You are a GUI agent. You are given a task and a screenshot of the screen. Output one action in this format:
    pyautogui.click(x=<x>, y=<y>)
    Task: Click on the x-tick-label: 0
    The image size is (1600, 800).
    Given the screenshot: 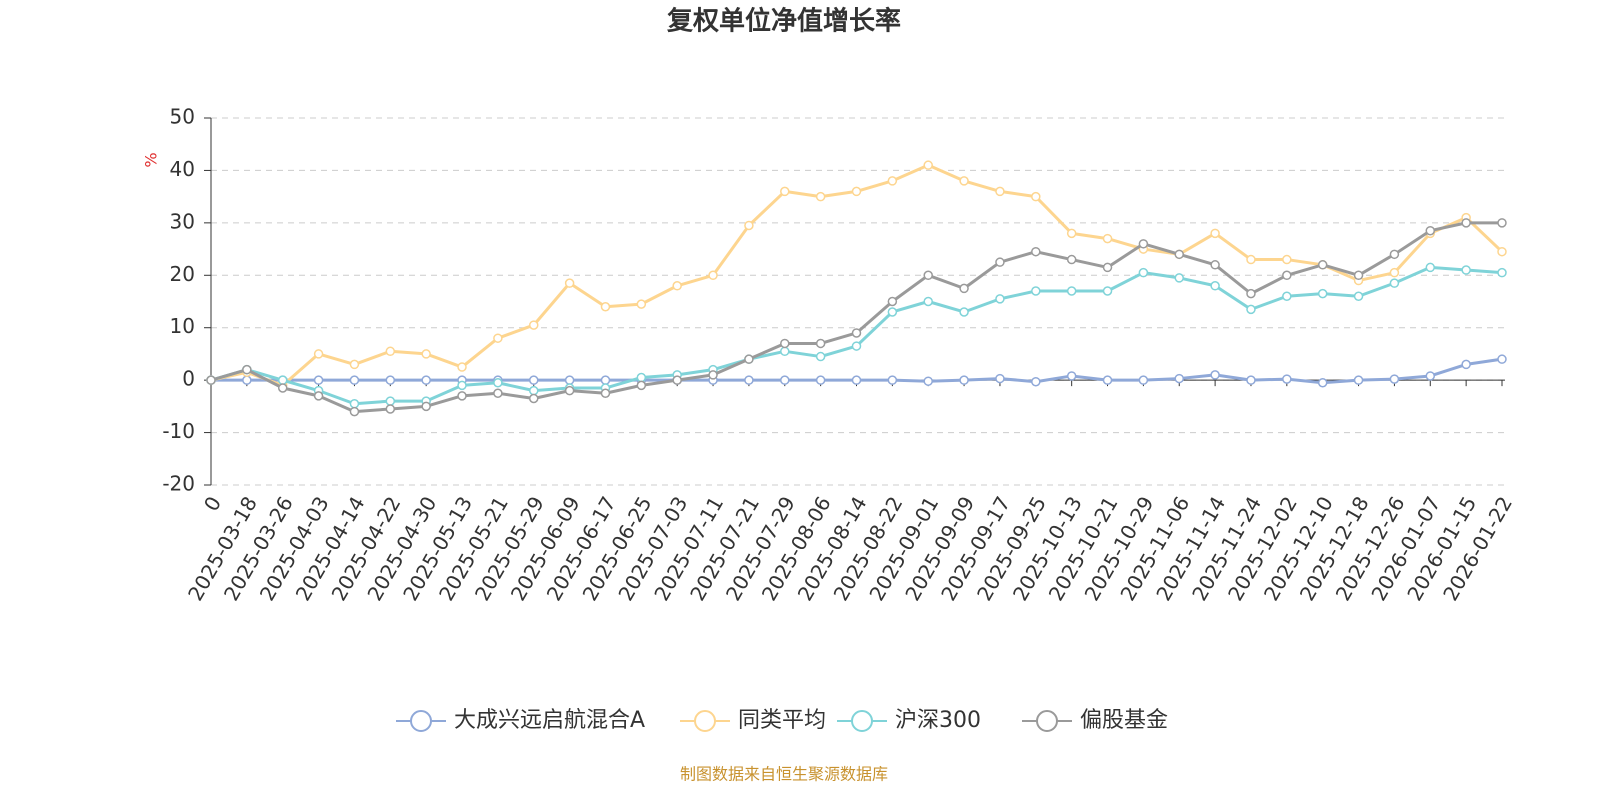 What is the action you would take?
    pyautogui.click(x=212, y=503)
    